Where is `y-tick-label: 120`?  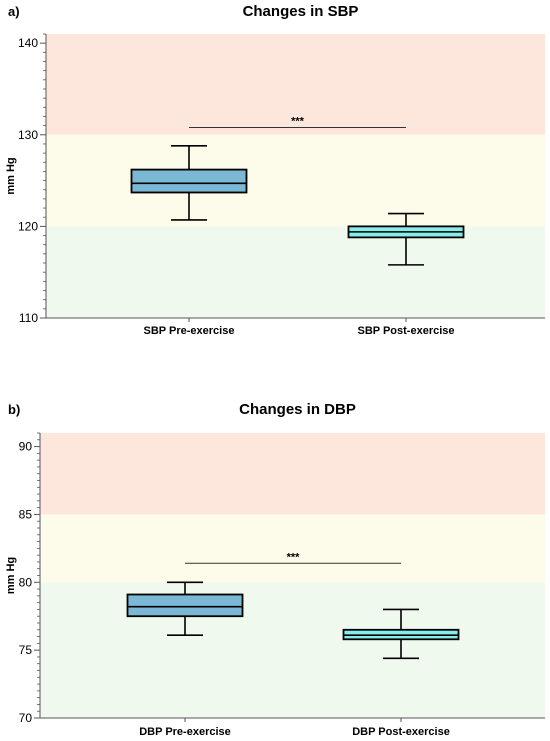
y-tick-label: 120 is located at coordinates (28, 226).